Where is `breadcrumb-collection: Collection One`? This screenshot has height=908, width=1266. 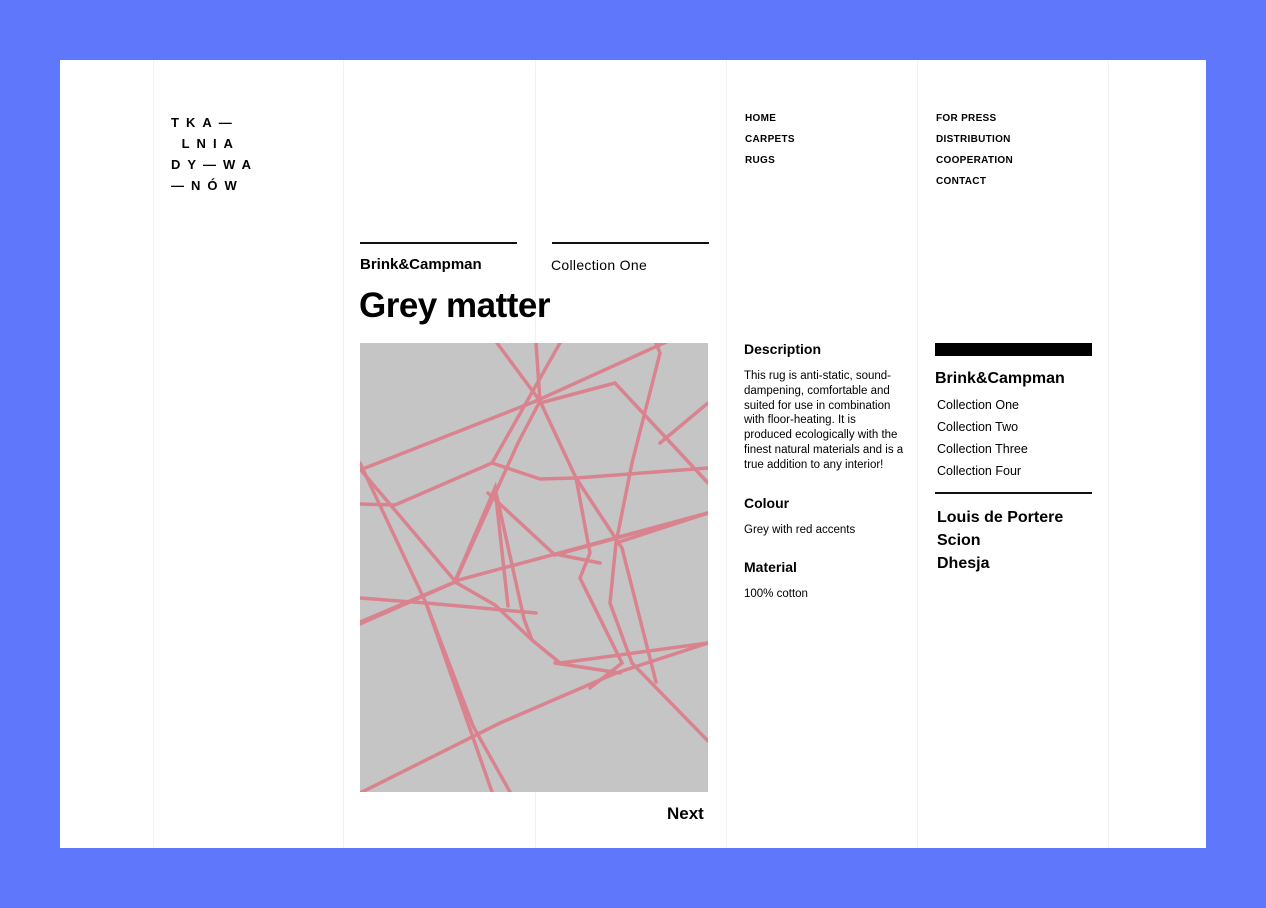
breadcrumb-collection: Collection One is located at coordinates (599, 265).